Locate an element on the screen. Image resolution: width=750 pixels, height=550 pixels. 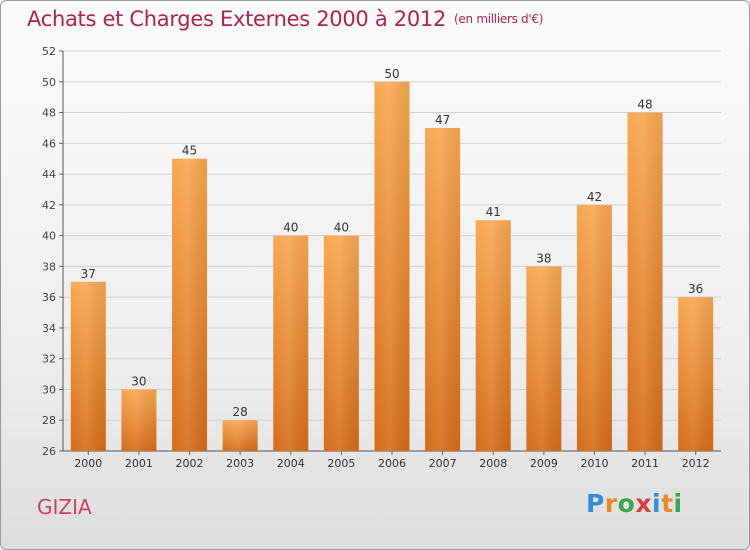
y-tick-label: 44 is located at coordinates (49, 174).